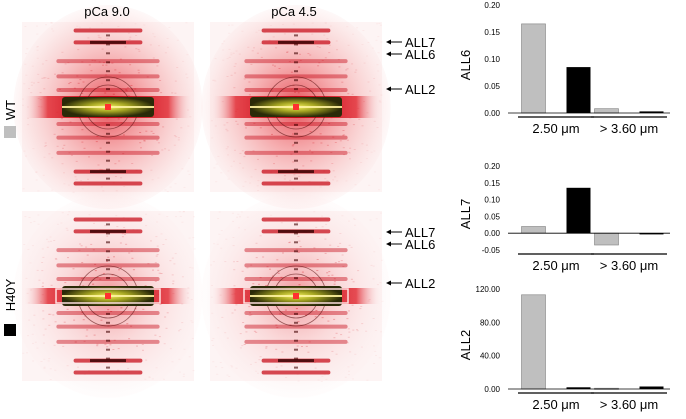 This screenshot has height=419, width=686. I want to click on arrow-all7-bottom: ALL7, so click(410, 232).